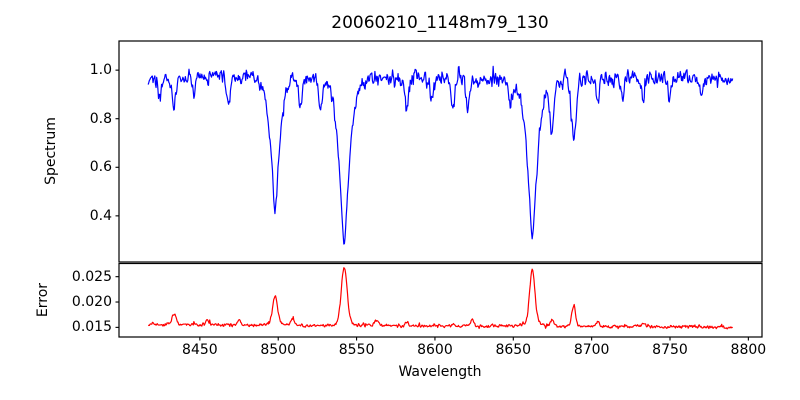 The image size is (800, 400). Describe the element at coordinates (100, 118) in the screenshot. I see `spectrum-ytick-label: 0.8` at that location.